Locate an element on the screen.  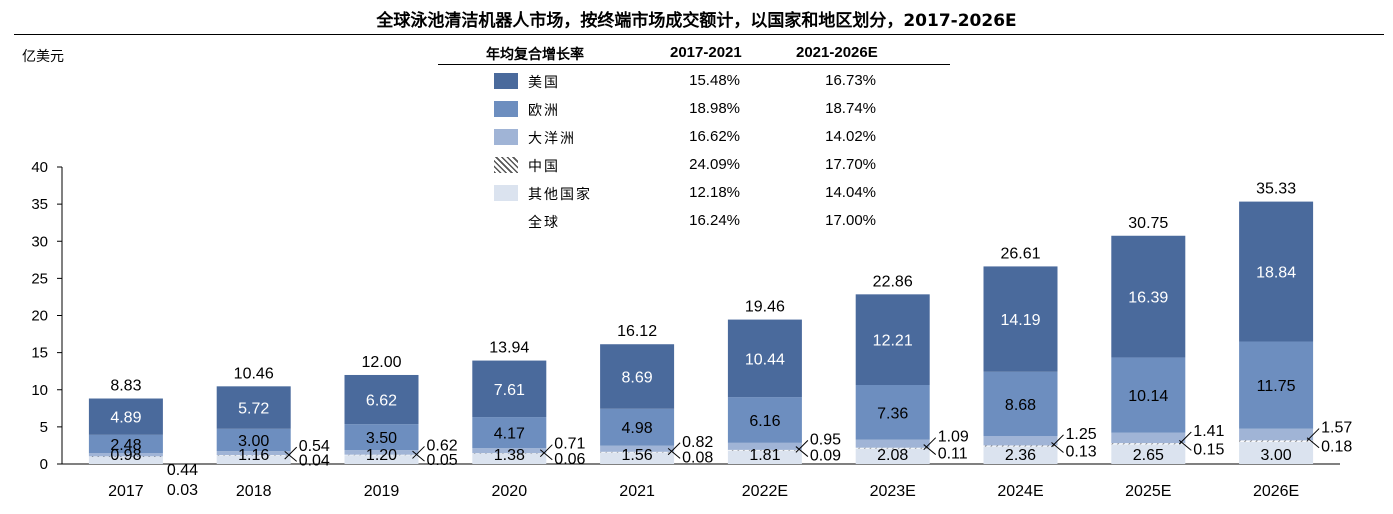
bar-value-label-china: 0.04 is located at coordinates (314, 460).